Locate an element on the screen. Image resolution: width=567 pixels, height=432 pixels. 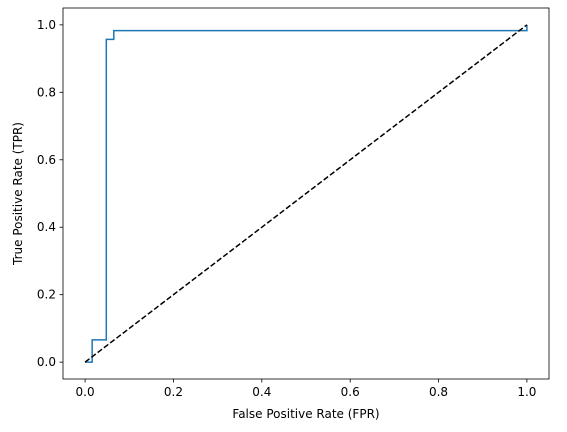
y-tick-label: 0.8 is located at coordinates (46, 92).